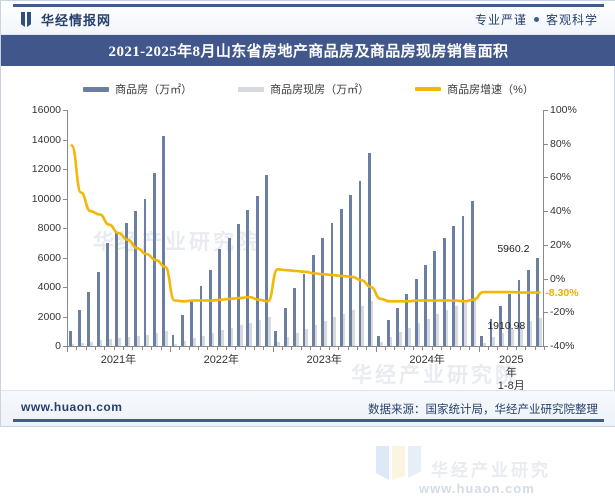 This screenshot has width=615, height=496. Describe the element at coordinates (49, 316) in the screenshot. I see `y-tick-label-left: 2000` at that location.